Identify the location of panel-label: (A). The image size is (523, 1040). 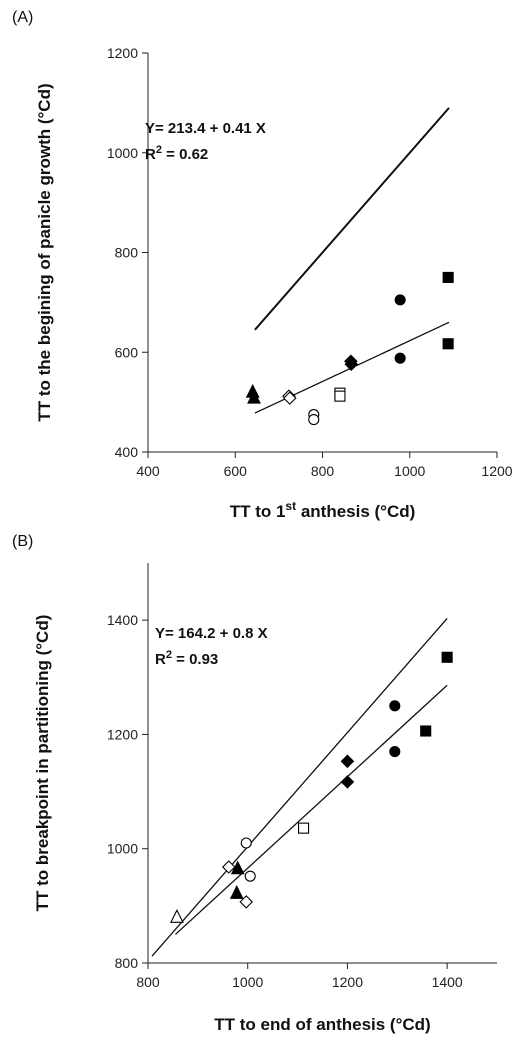
(22, 17).